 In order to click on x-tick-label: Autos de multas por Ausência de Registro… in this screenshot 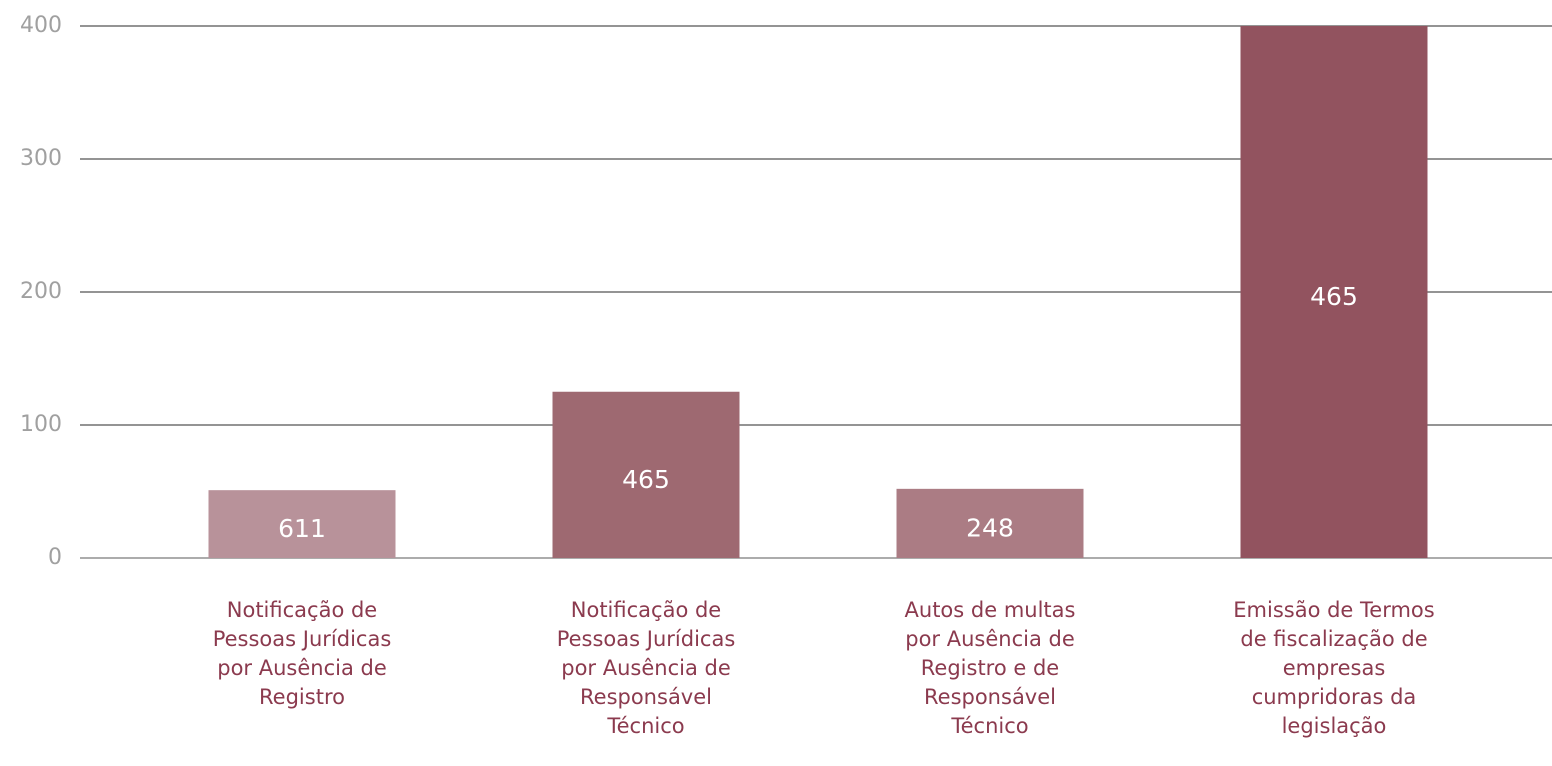, I will do `click(990, 668)`.